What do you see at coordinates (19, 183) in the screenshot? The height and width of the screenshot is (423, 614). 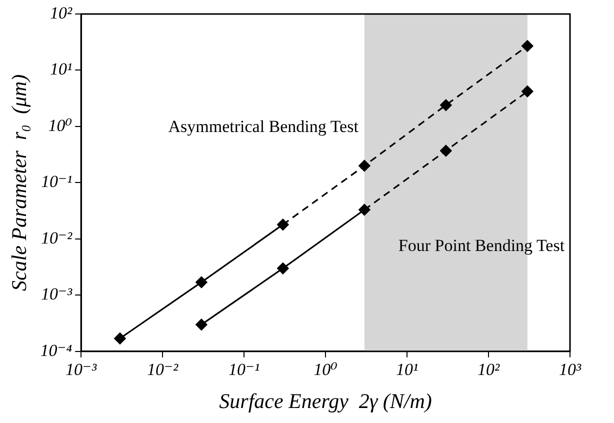 I see `y-axis-title: Scale Parameter r₀ (μm)` at bounding box center [19, 183].